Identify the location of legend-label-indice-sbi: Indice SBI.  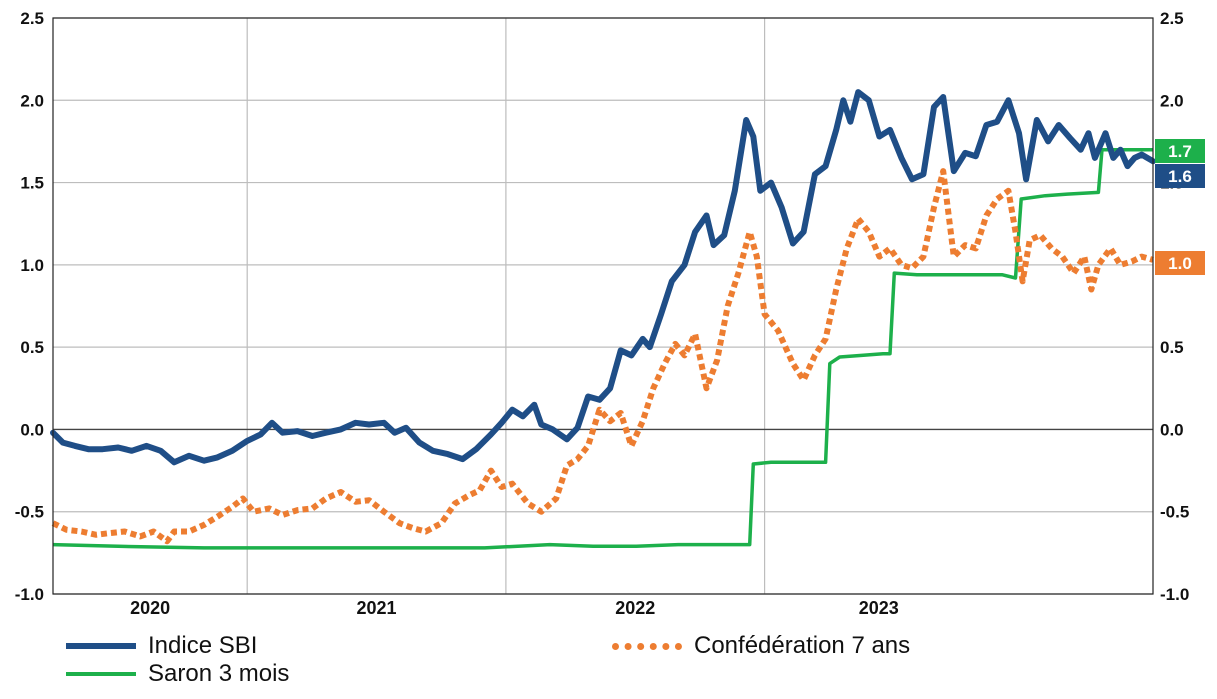
(203, 645).